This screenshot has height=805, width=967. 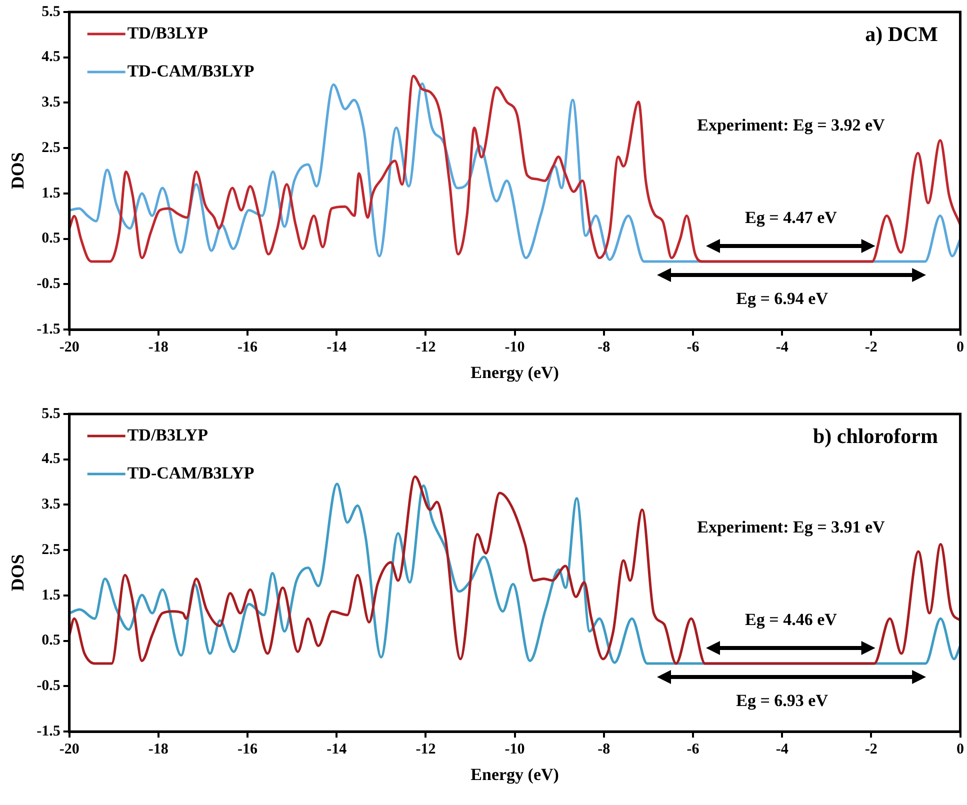 What do you see at coordinates (782, 700) in the screenshot?
I see `annotation: Eg = 6.93 eV` at bounding box center [782, 700].